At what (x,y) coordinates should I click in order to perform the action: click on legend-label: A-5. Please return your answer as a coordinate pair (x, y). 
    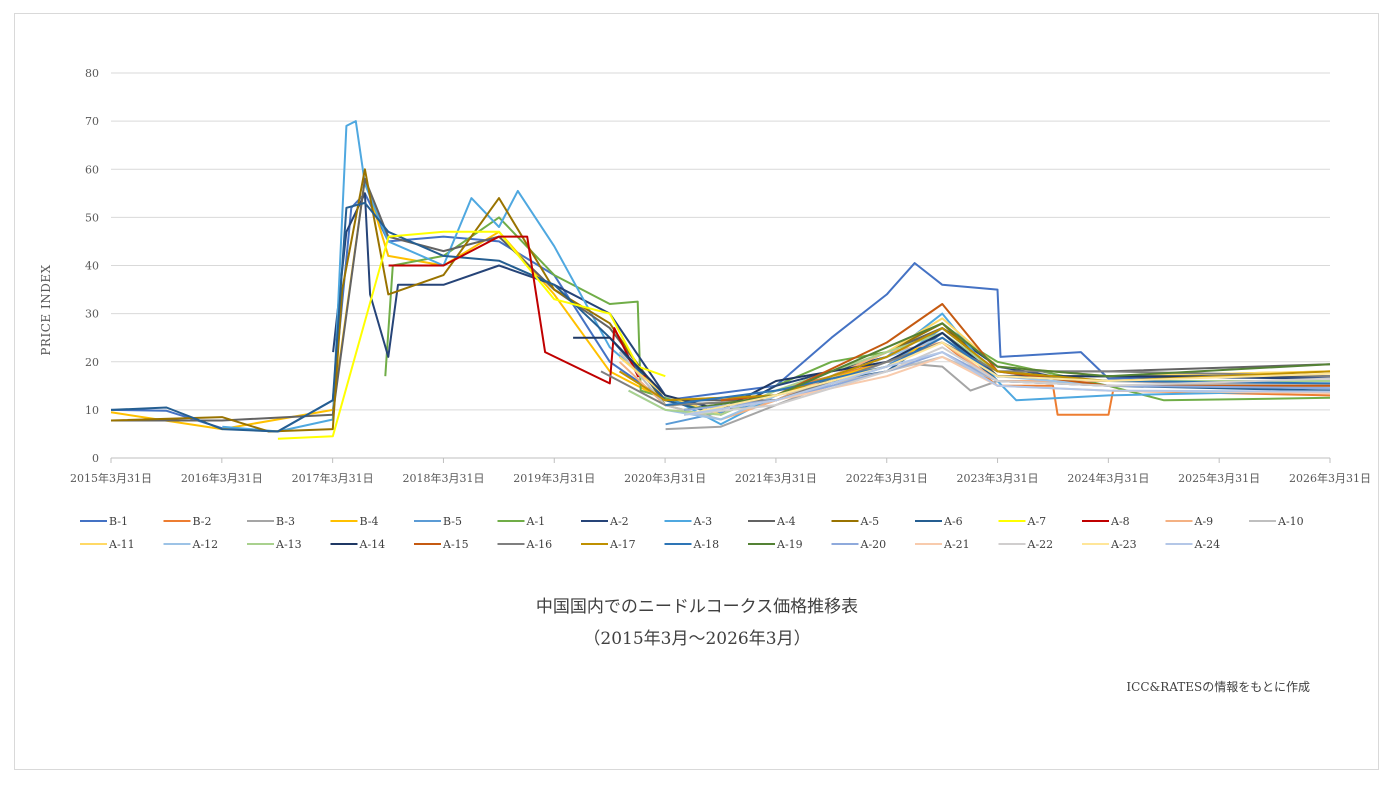
    Looking at the image, I should click on (870, 521).